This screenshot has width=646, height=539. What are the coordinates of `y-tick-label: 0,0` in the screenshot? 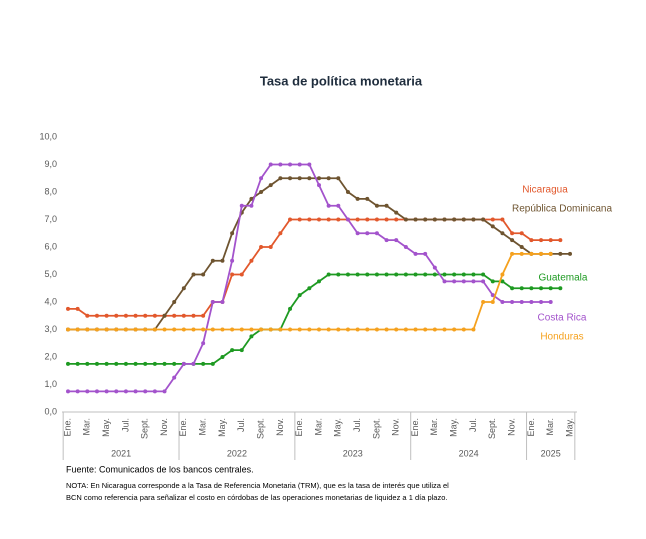 It's located at (50, 411).